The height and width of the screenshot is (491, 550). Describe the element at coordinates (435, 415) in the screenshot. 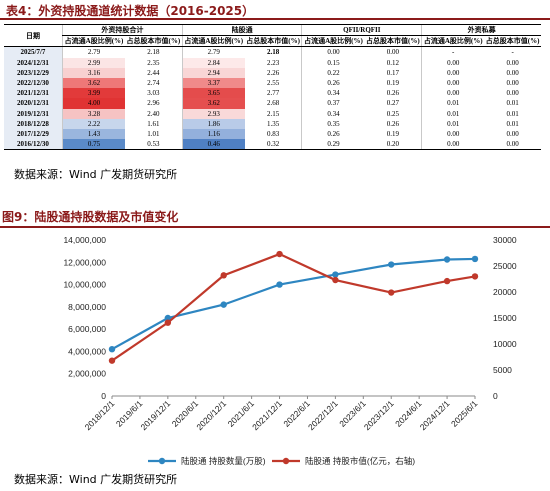

I see `x-tick-label: 2024/12/1` at that location.